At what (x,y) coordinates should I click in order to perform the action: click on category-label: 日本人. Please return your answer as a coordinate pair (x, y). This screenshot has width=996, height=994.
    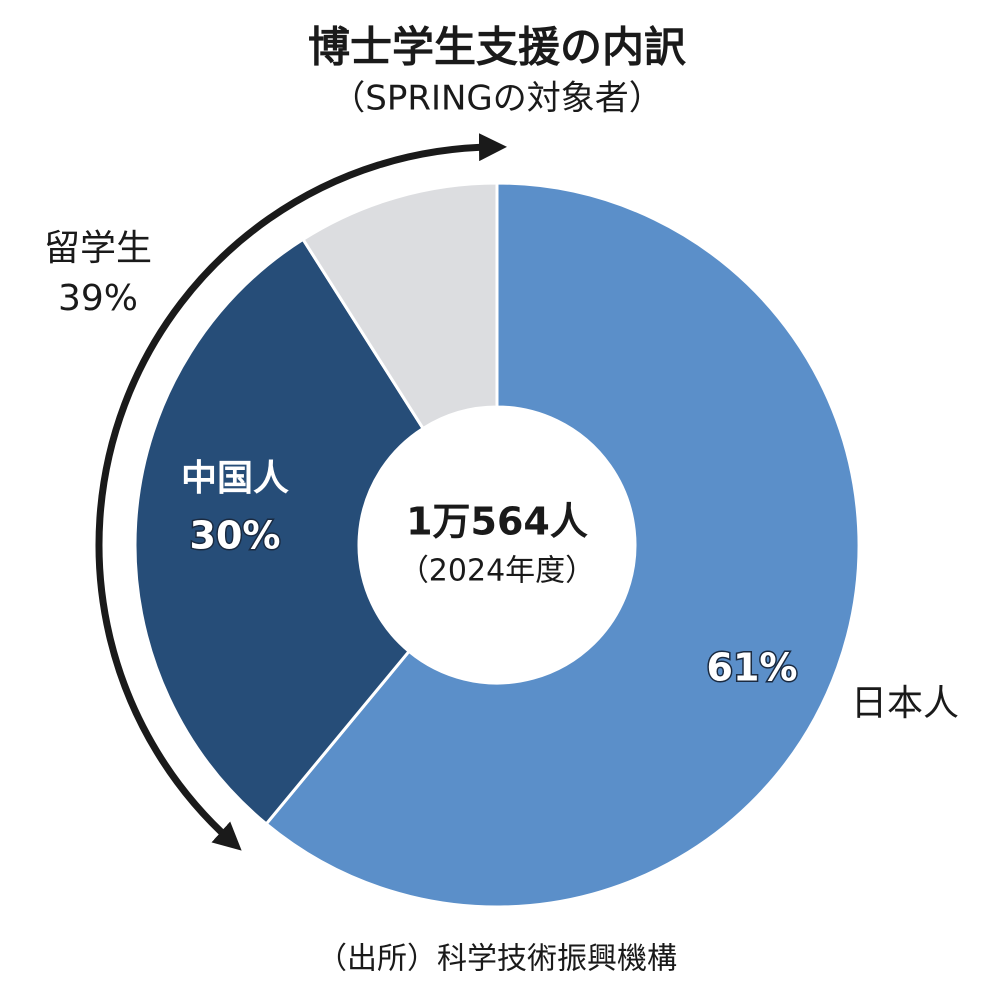
    Looking at the image, I should click on (905, 703).